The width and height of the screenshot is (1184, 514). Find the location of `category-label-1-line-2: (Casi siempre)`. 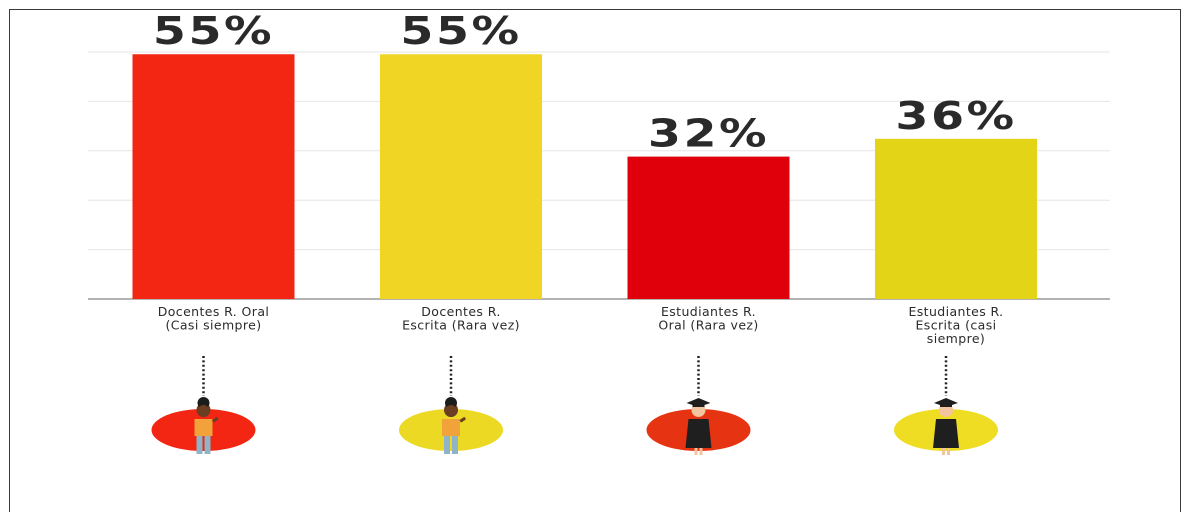

category-label-1-line-2: (Casi siempre) is located at coordinates (213, 325).